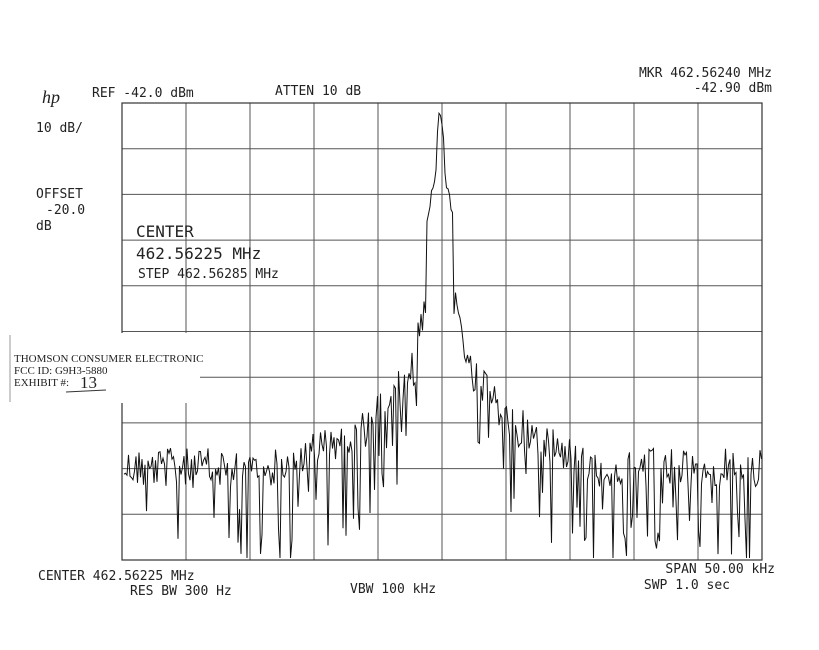  Describe the element at coordinates (116, 576) in the screenshot. I see `footer-center: CENTER 462.56225 MHz` at that location.